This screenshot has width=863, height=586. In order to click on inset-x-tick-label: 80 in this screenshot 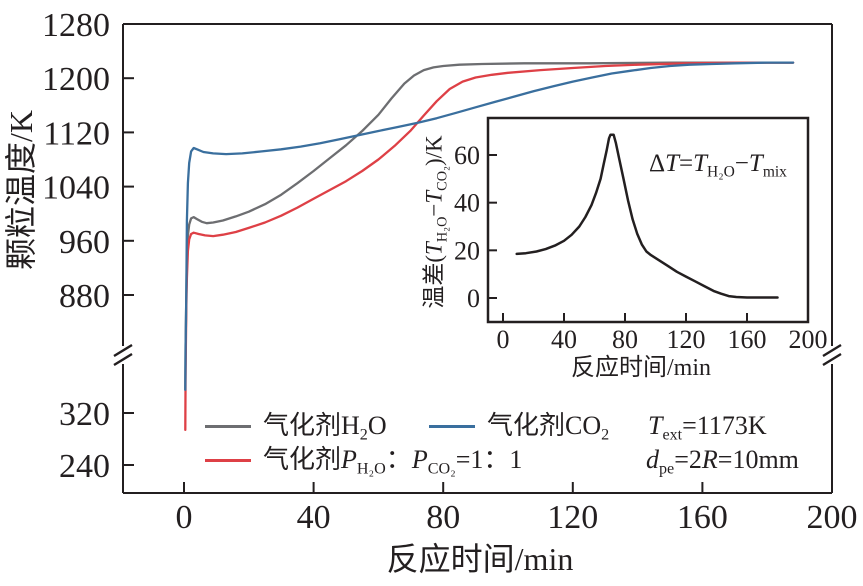, I will do `click(625, 339)`.